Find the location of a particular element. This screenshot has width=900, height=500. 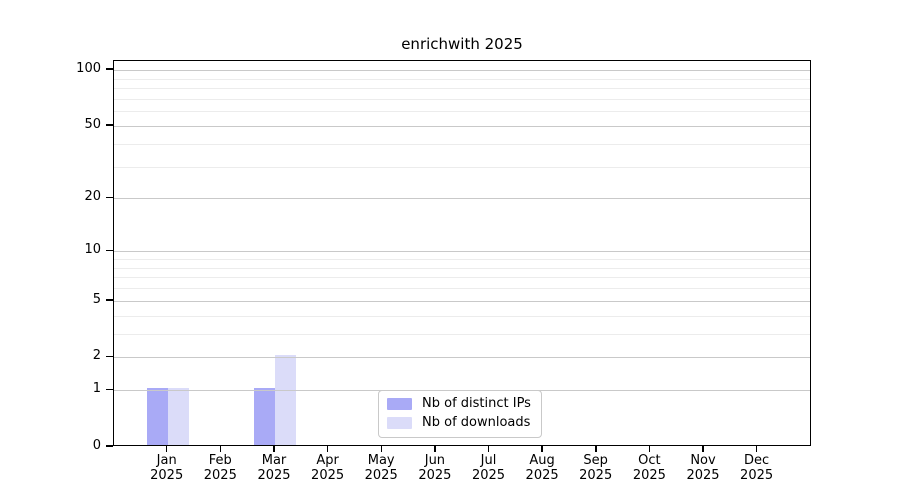

x-tick-label: Jan 2025 is located at coordinates (167, 468).